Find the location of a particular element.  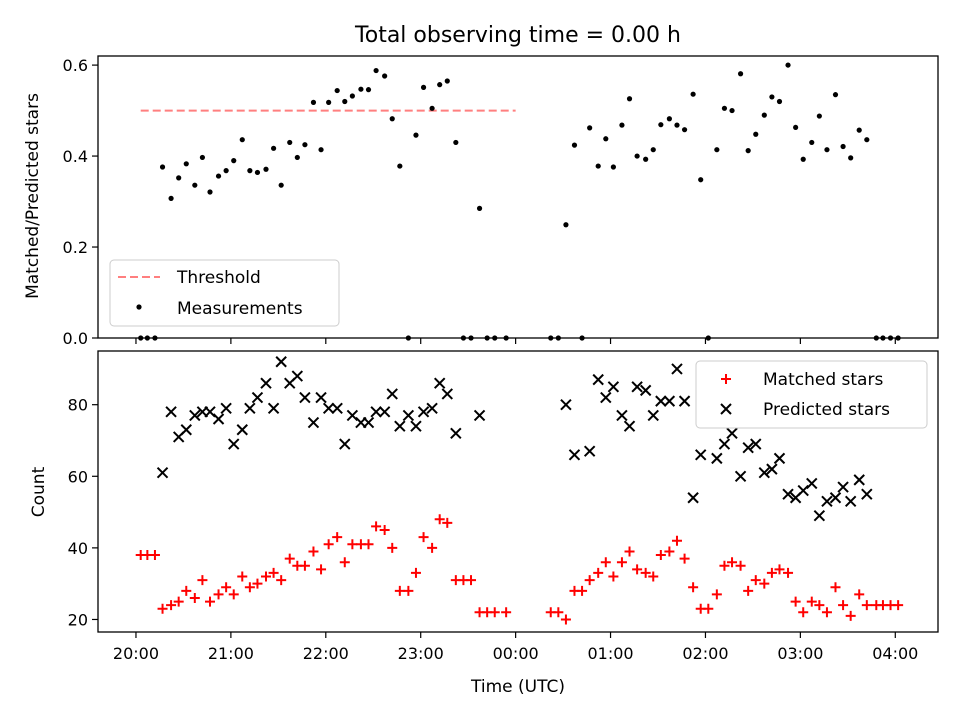

x-tick-label: 22:00 is located at coordinates (326, 653).